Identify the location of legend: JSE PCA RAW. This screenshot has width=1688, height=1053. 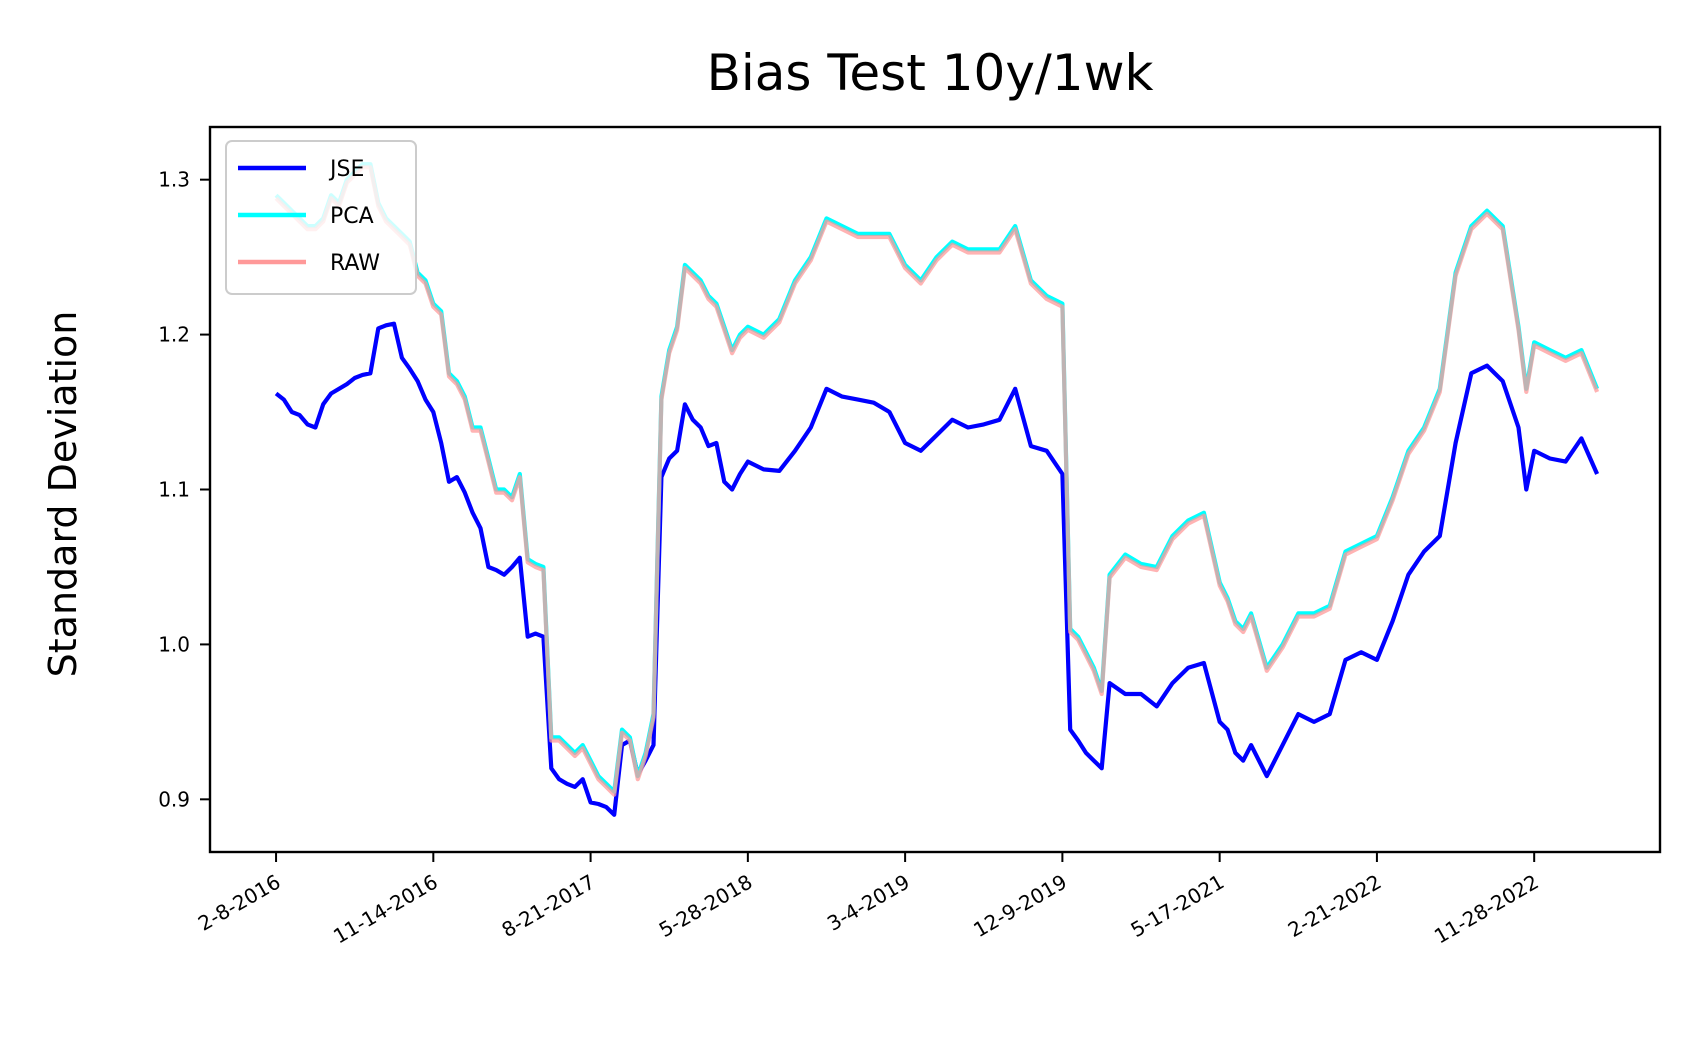
(321, 217).